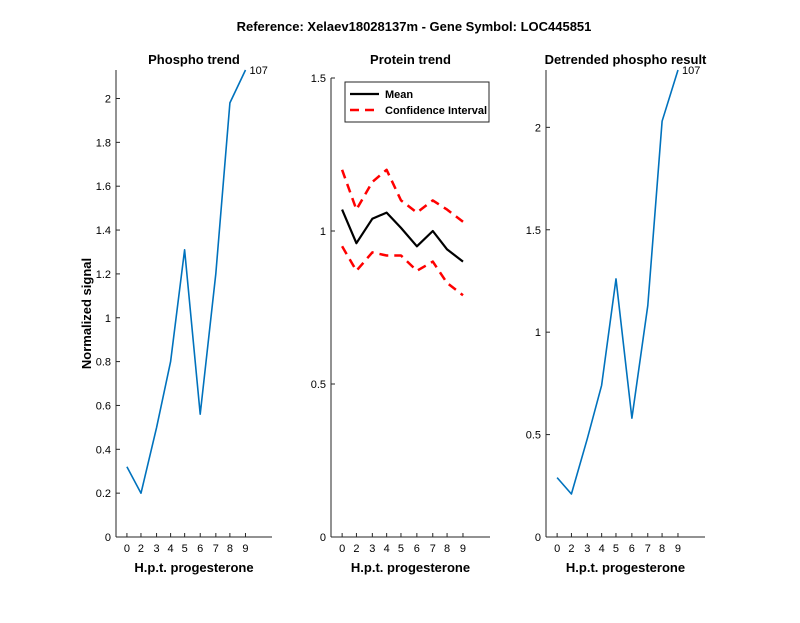  I want to click on y-tick-label: 1.4, so click(103, 231).